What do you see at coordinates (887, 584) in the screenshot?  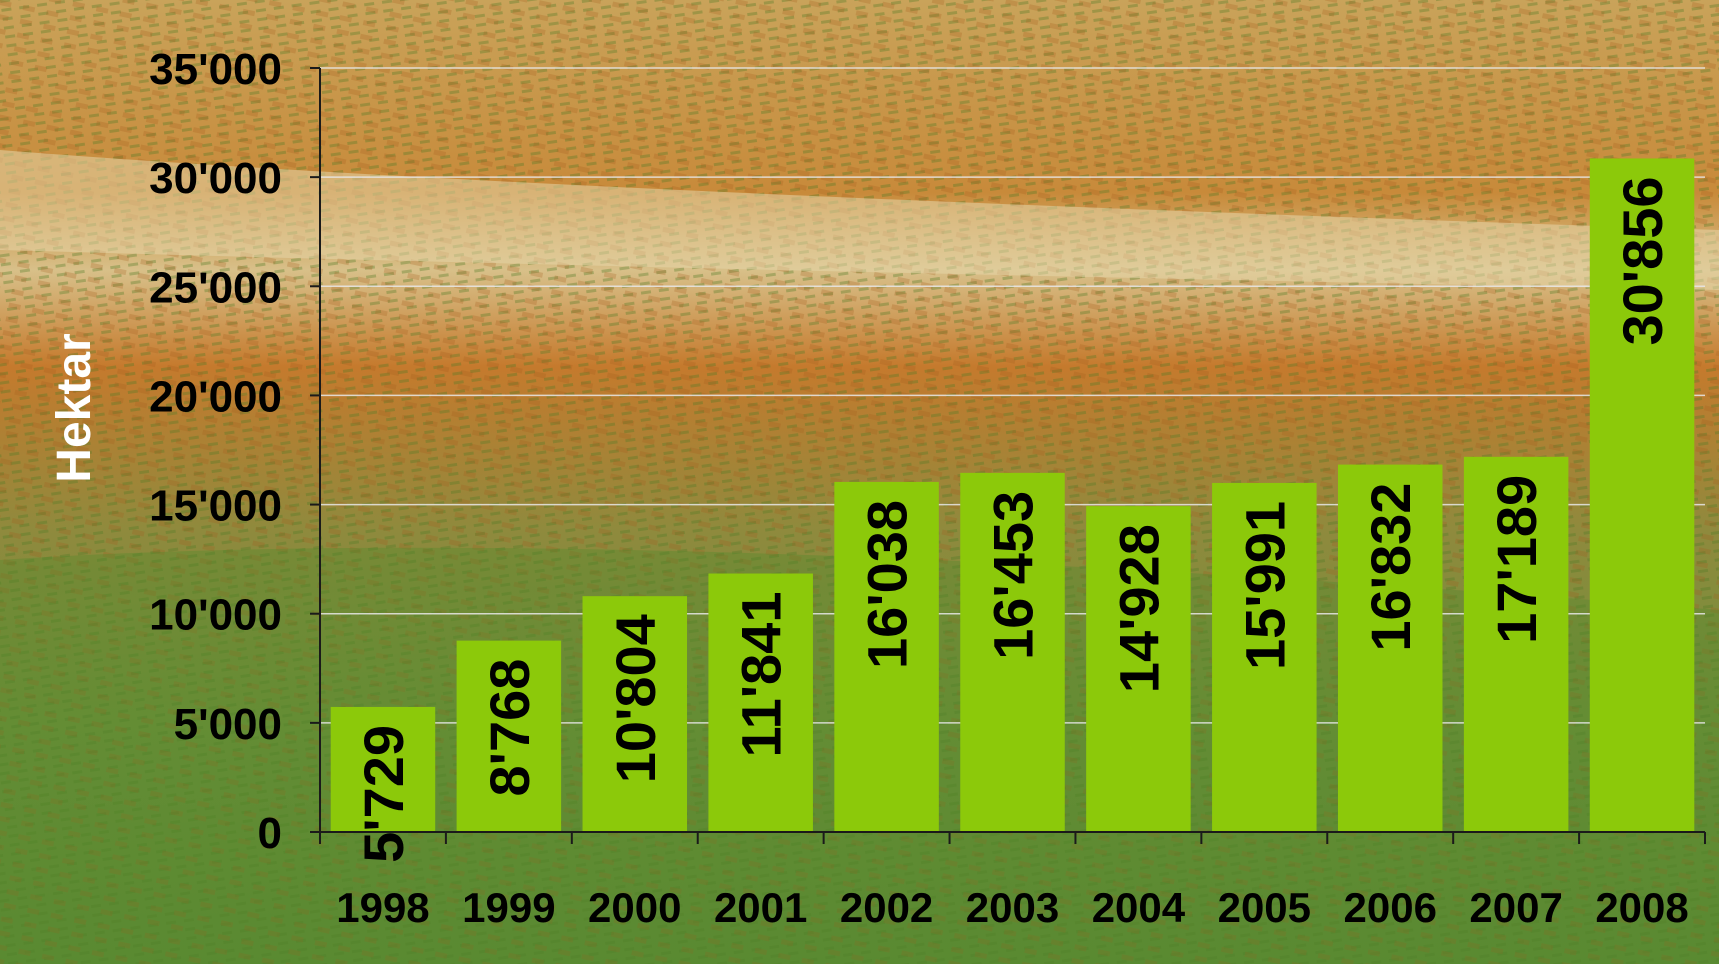 I see `value-label: 16'038` at bounding box center [887, 584].